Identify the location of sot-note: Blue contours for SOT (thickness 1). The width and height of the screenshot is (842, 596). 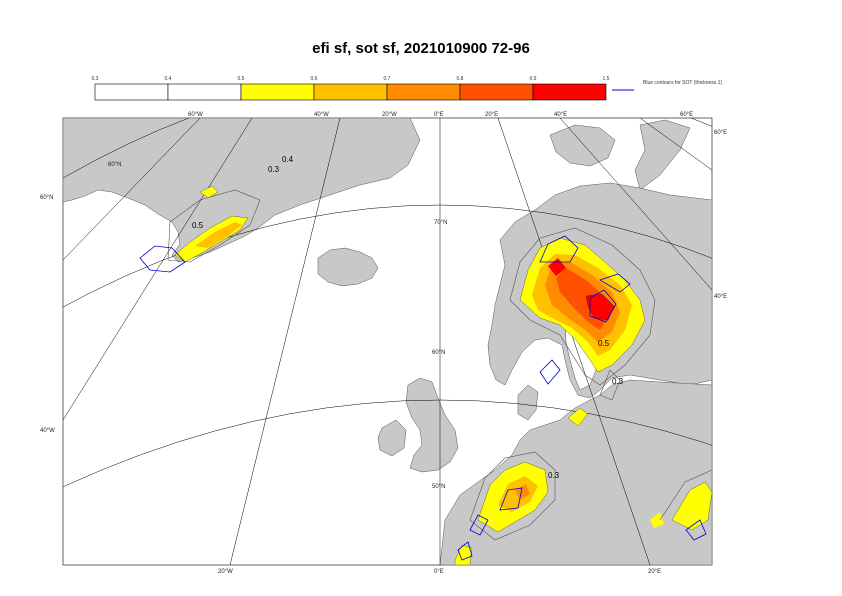
(682, 83).